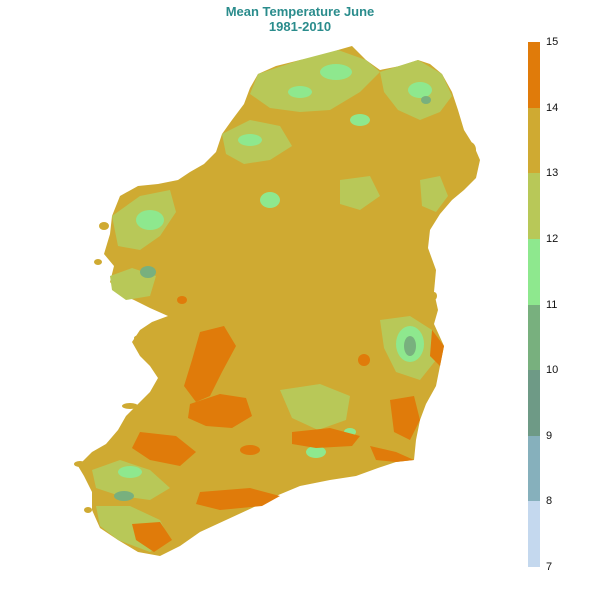 This screenshot has height=600, width=600. I want to click on map-title: Mean Temperature June 1981-2010, so click(300, 19).